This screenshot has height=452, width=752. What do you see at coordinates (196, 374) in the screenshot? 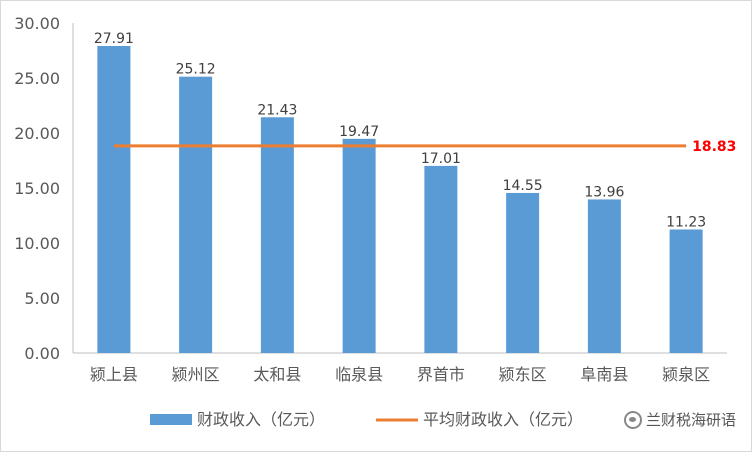
I see `x-tick-label: 颍州区` at bounding box center [196, 374].